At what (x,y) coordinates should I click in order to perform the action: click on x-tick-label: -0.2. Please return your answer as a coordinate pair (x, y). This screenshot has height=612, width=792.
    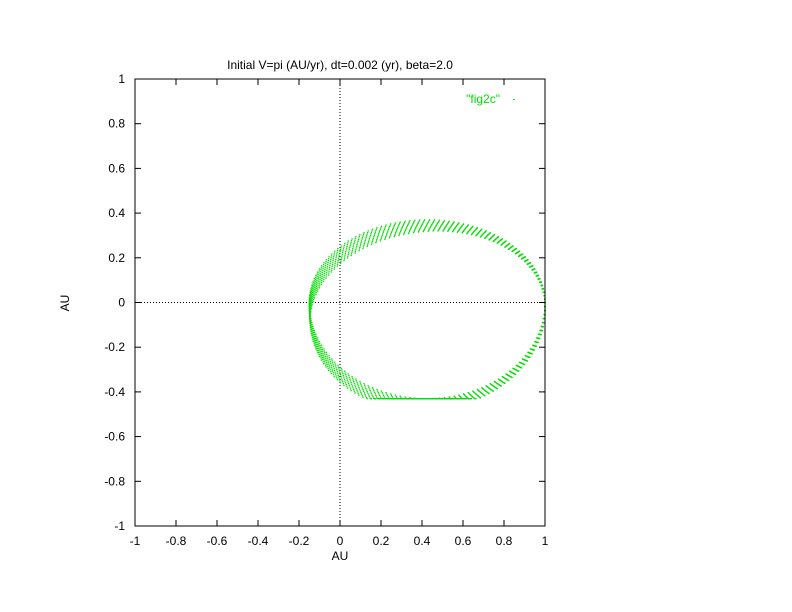
    Looking at the image, I should click on (299, 541).